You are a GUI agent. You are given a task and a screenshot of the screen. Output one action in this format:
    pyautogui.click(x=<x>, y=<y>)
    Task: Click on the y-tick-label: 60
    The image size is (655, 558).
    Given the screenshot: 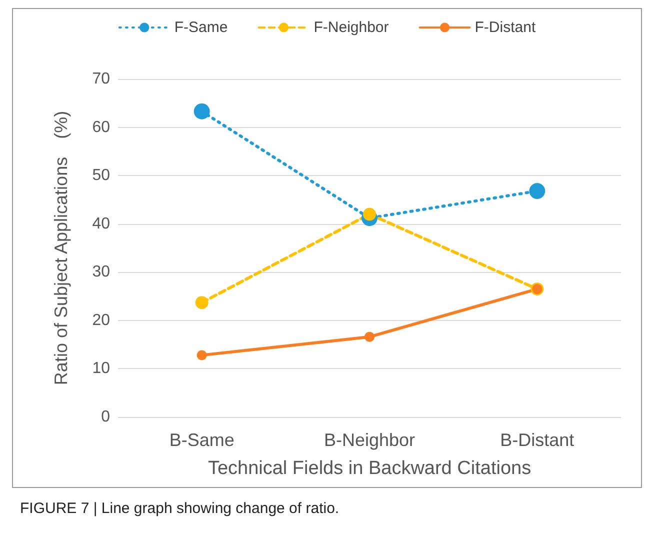 What is the action you would take?
    pyautogui.click(x=101, y=127)
    